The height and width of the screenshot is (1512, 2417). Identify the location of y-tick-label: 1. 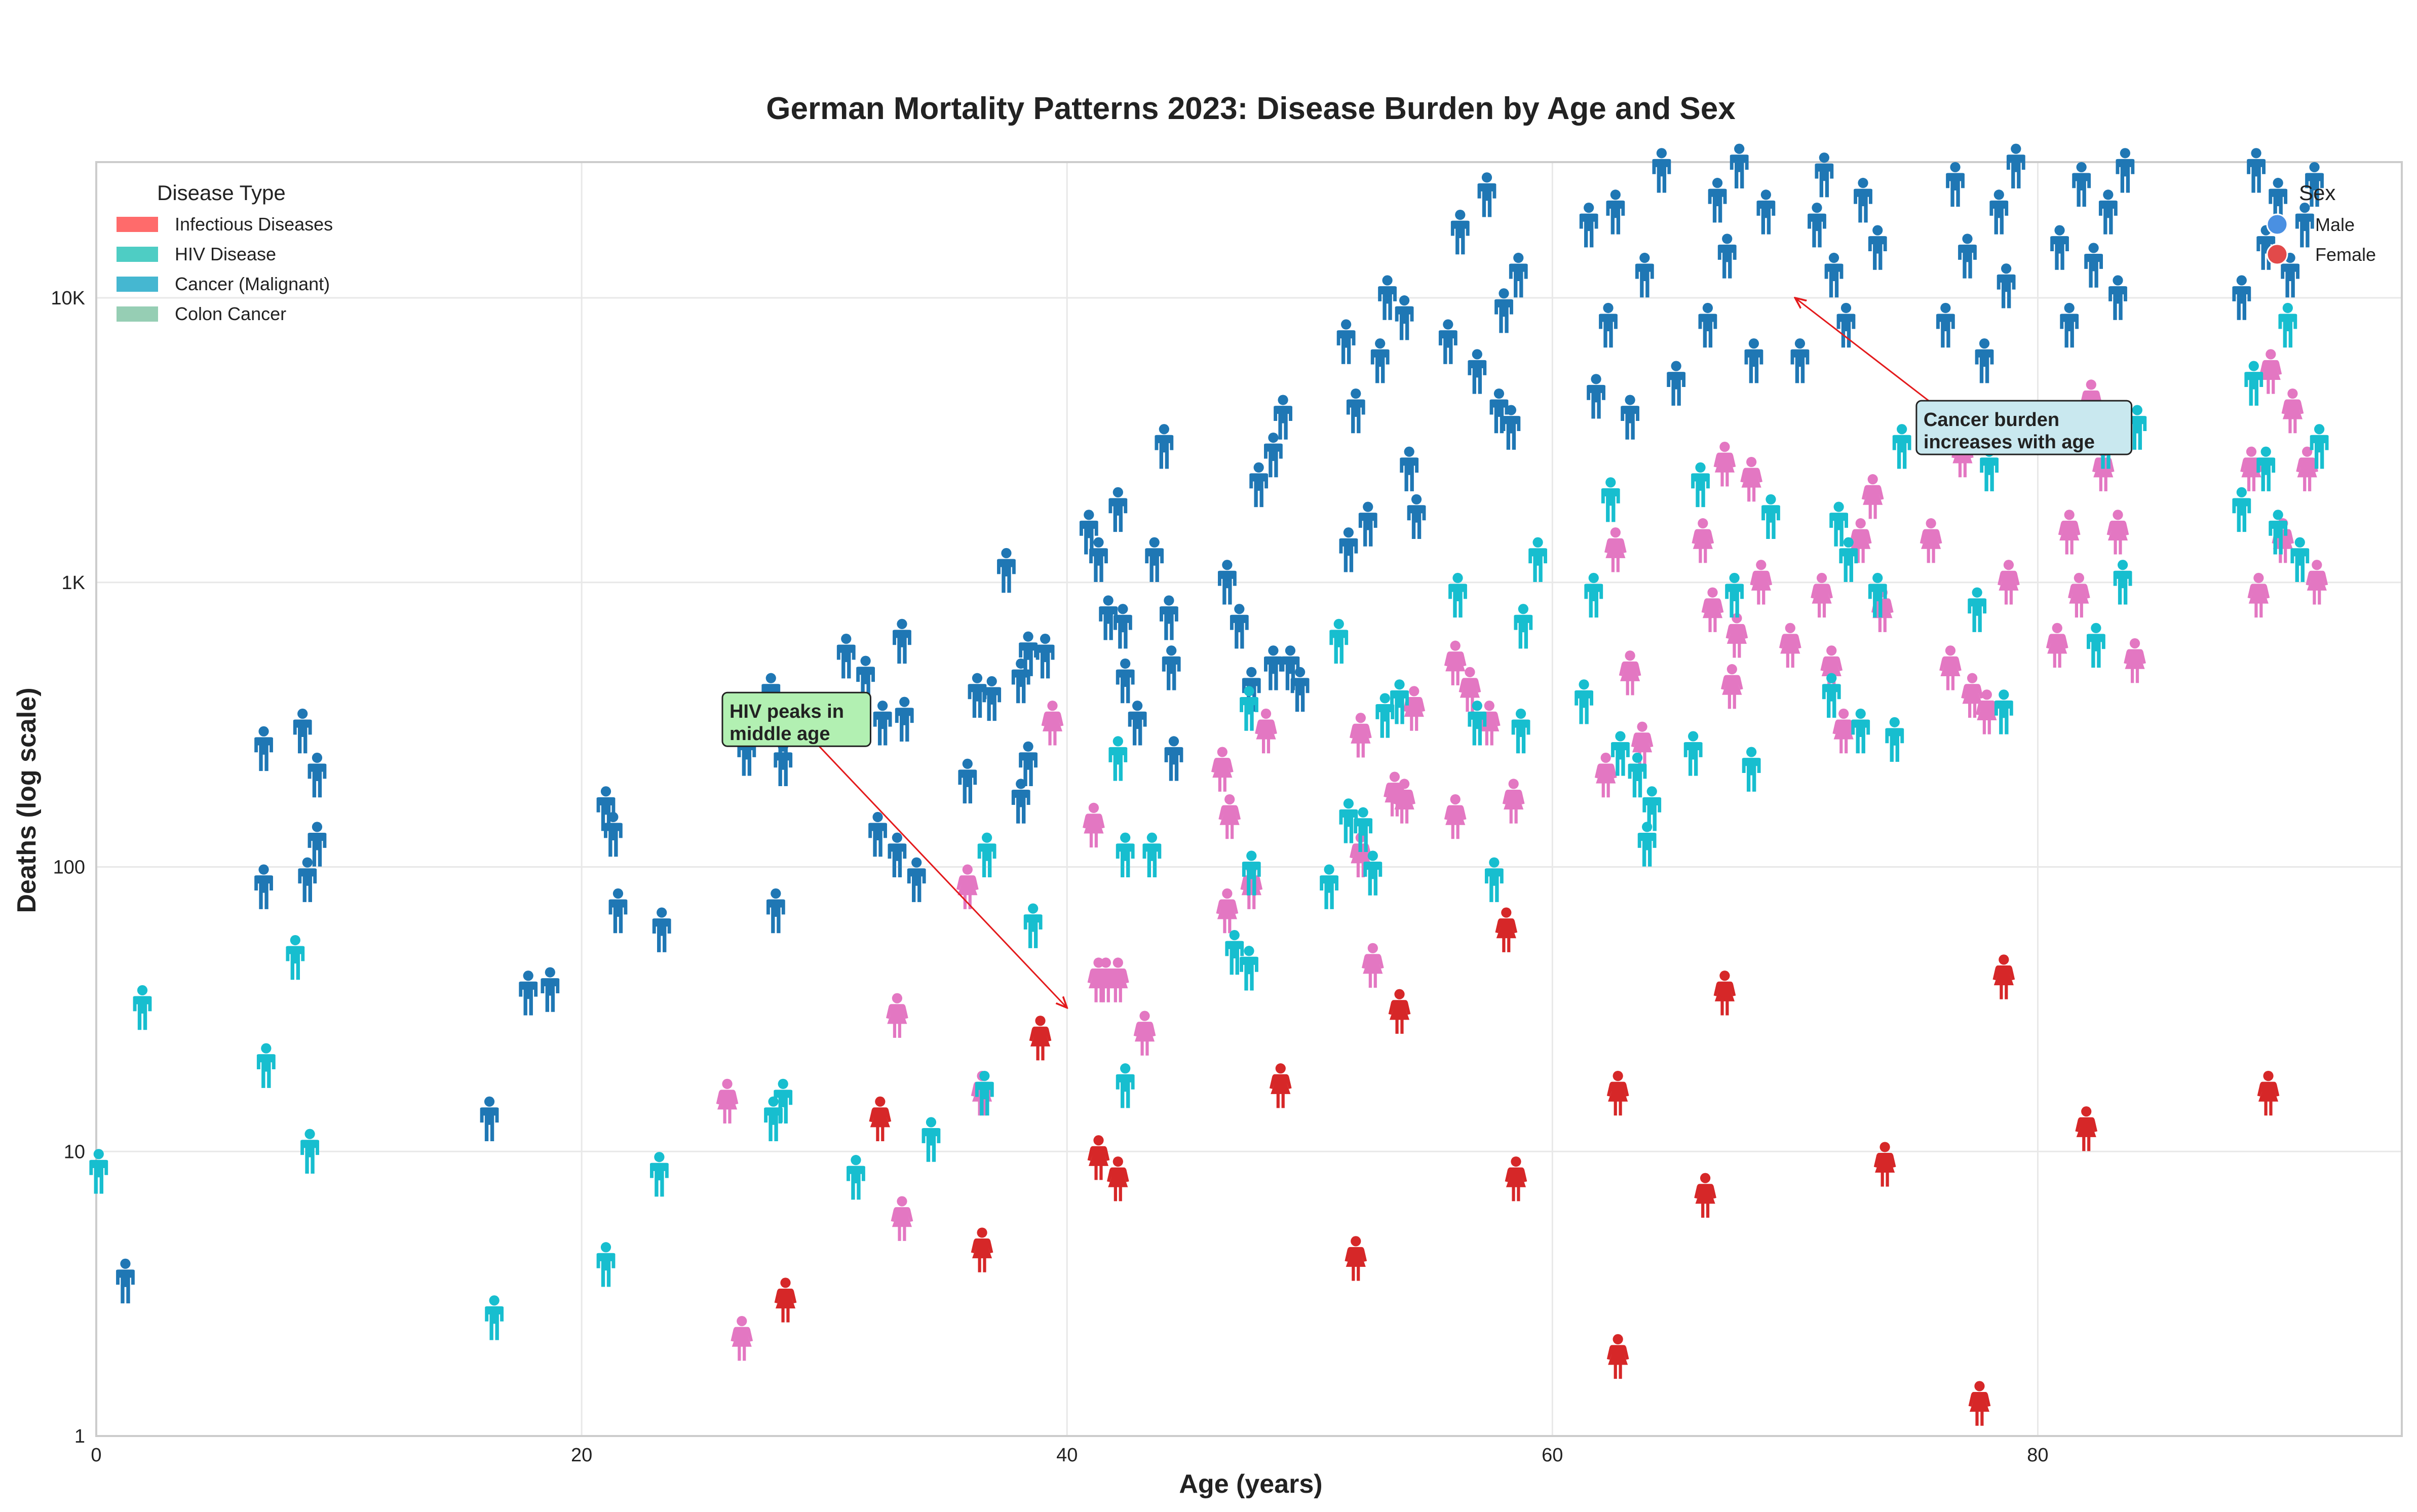
(79, 1436).